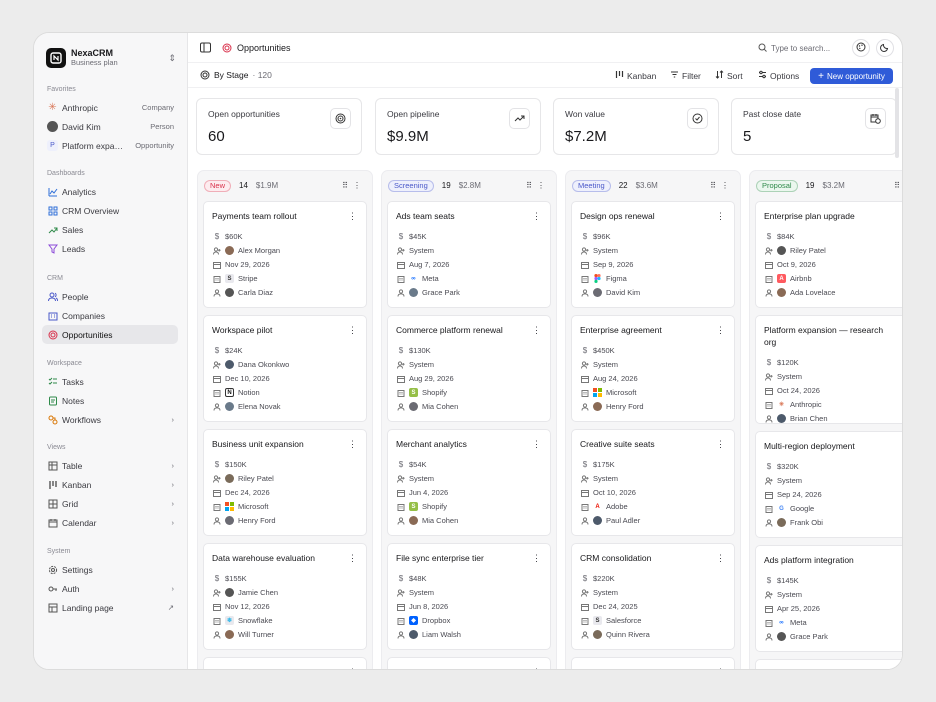 The image size is (936, 702). What do you see at coordinates (110, 503) in the screenshot?
I see `sidebar-item-grid: Grid ›` at bounding box center [110, 503].